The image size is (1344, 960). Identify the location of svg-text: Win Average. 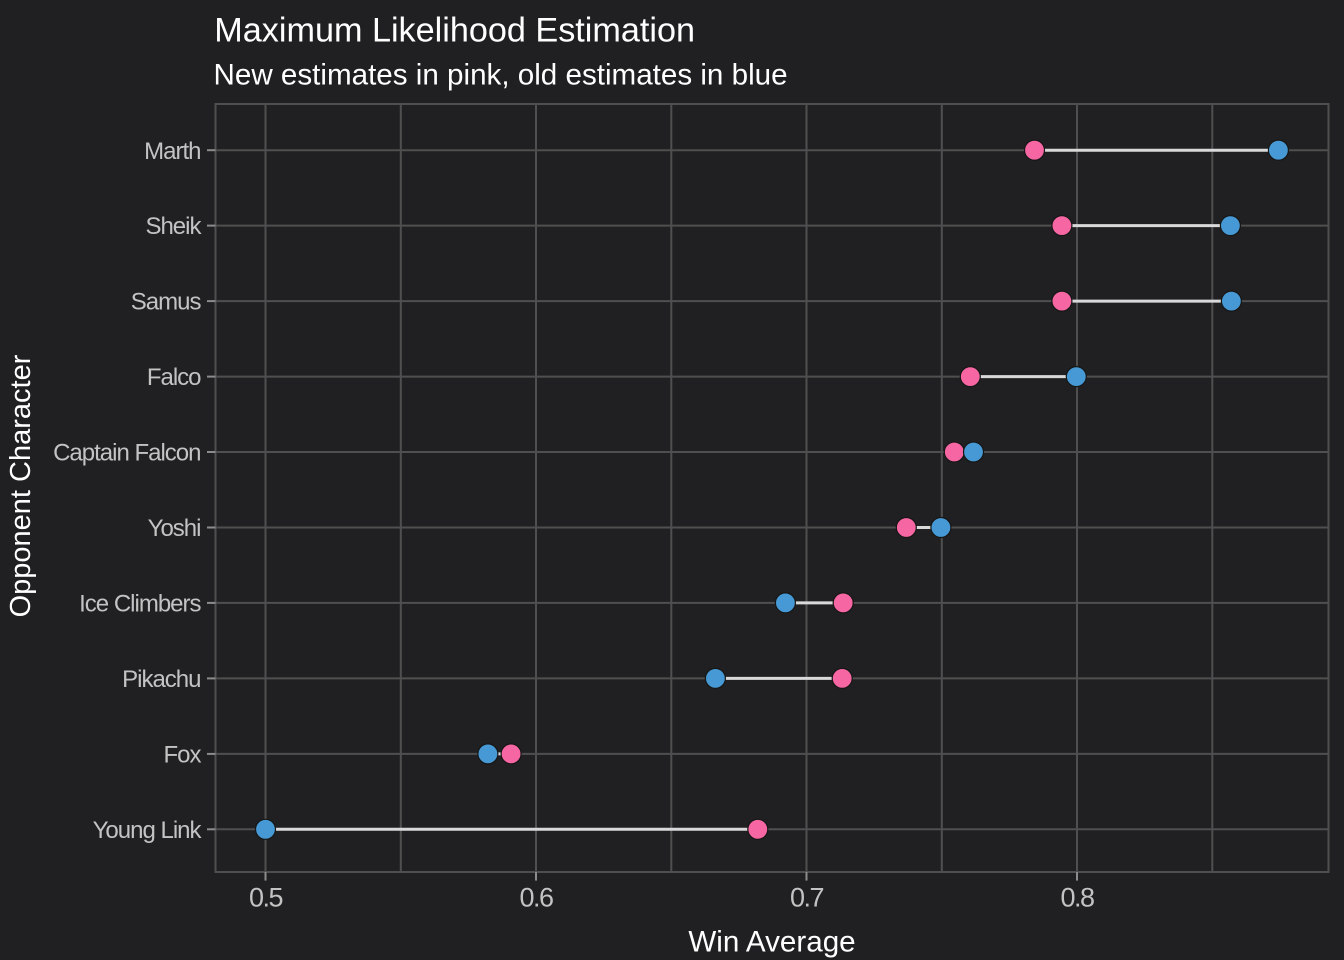
(771, 942).